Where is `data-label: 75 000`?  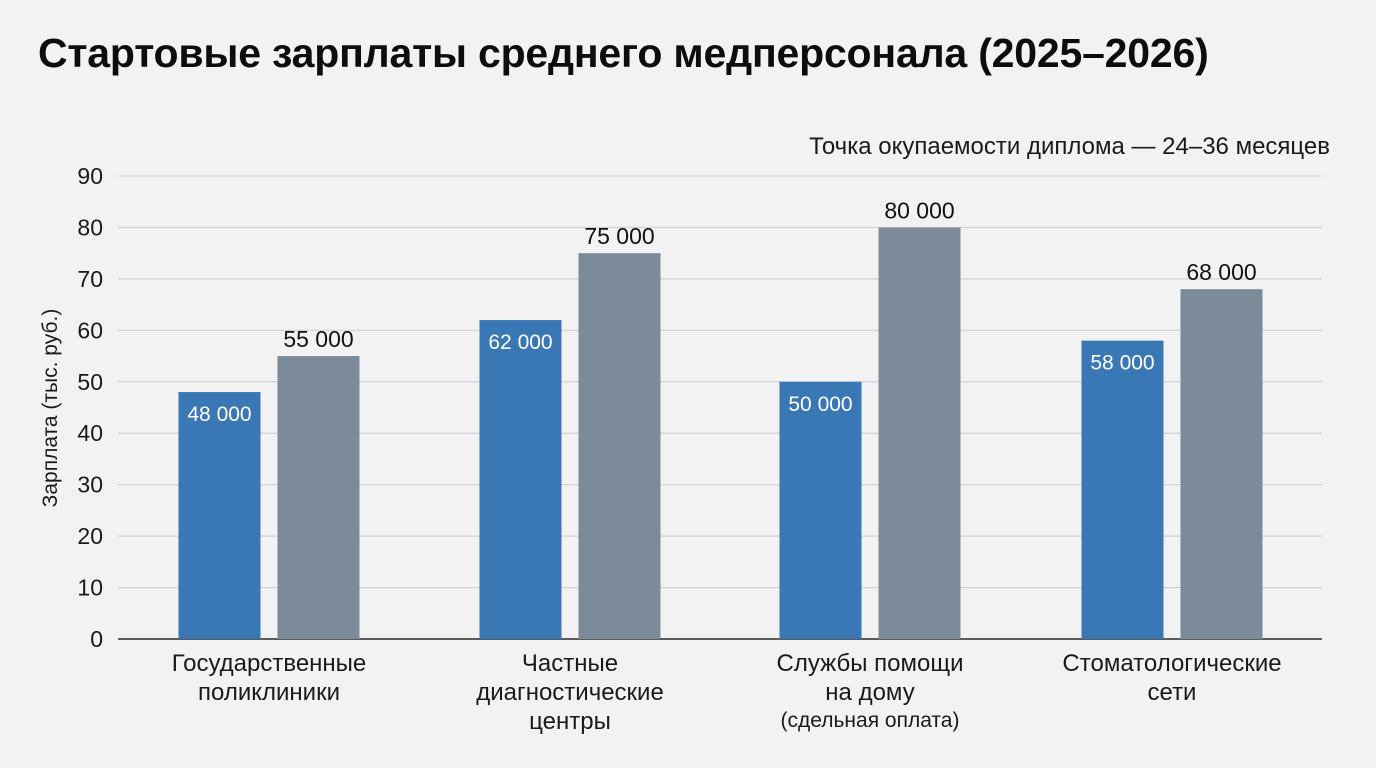
data-label: 75 000 is located at coordinates (619, 236).